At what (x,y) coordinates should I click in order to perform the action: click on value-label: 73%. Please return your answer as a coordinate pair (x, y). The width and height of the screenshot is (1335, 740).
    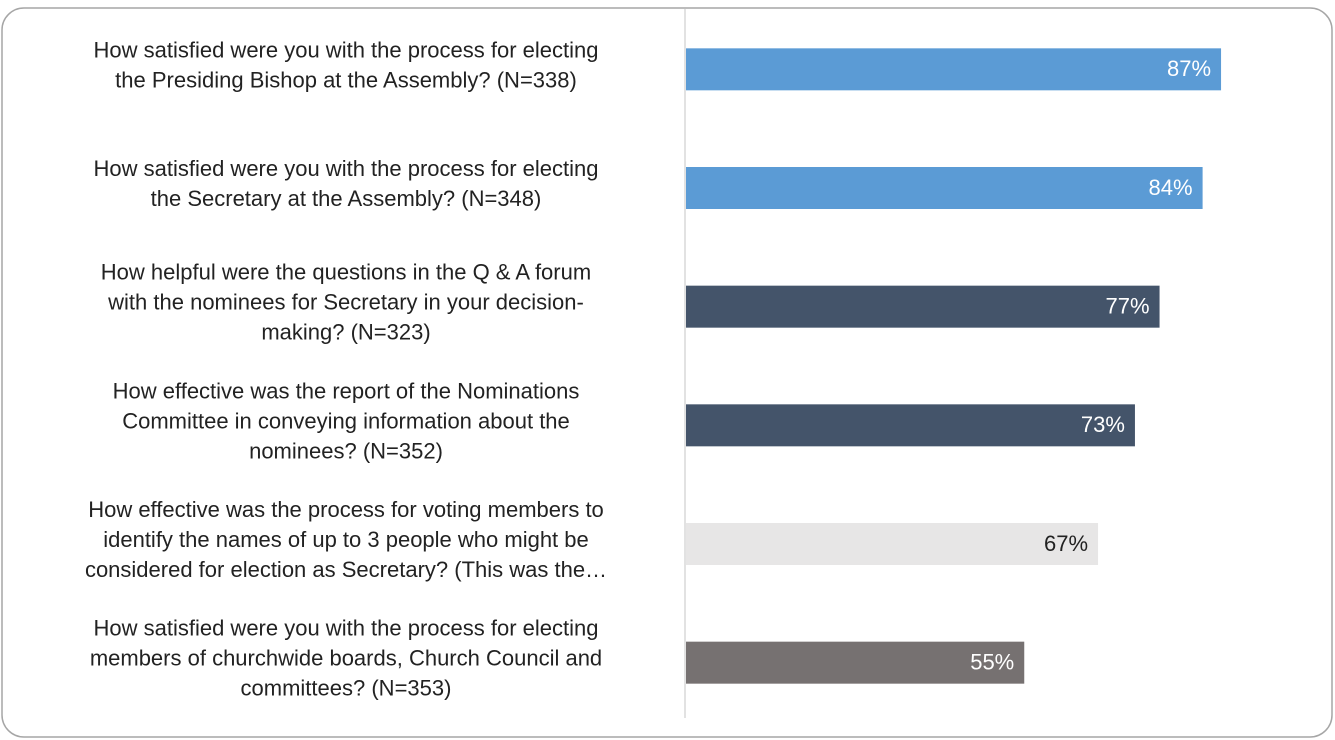
    Looking at the image, I should click on (1103, 424).